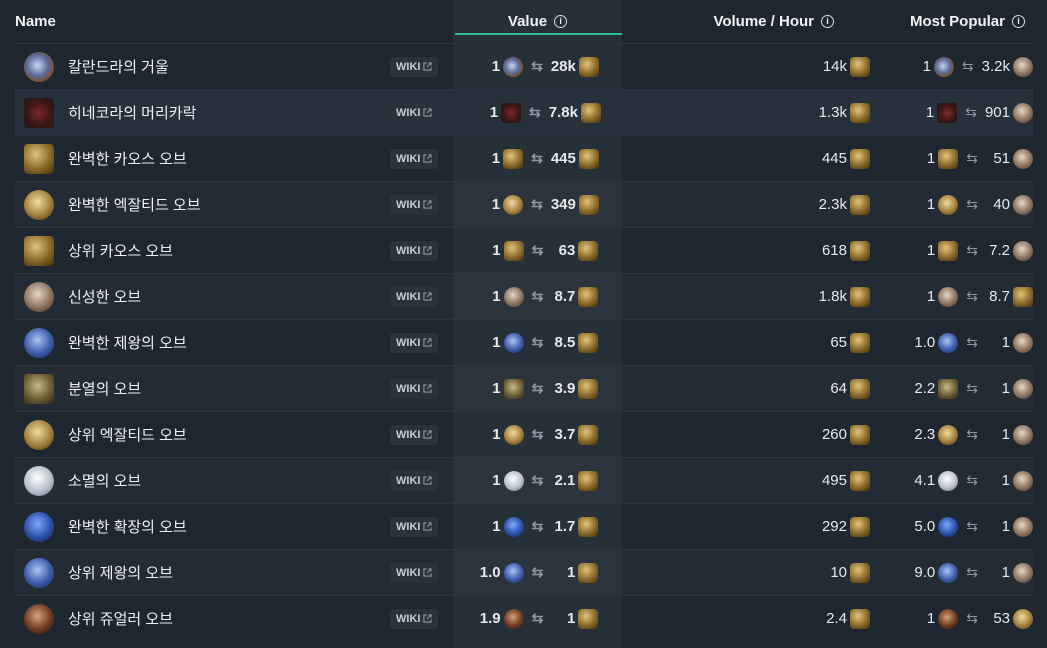  Describe the element at coordinates (740, 21) in the screenshot. I see `volume-column-header: Volume / Hour i` at that location.